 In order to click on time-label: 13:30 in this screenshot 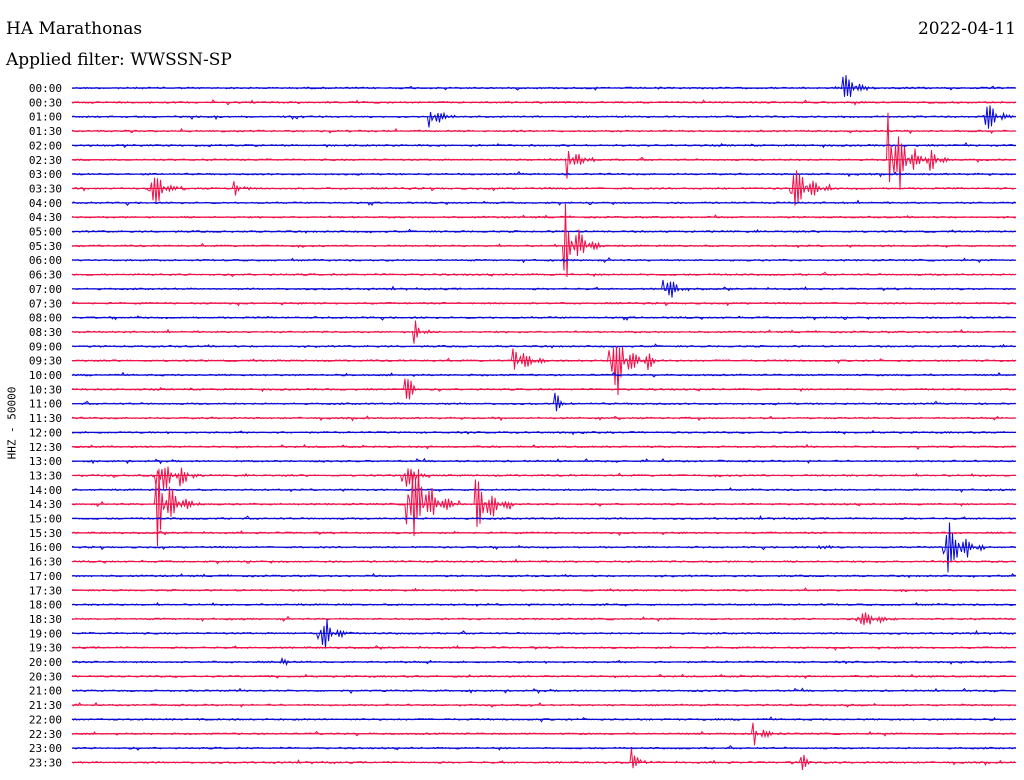, I will do `click(45, 475)`.